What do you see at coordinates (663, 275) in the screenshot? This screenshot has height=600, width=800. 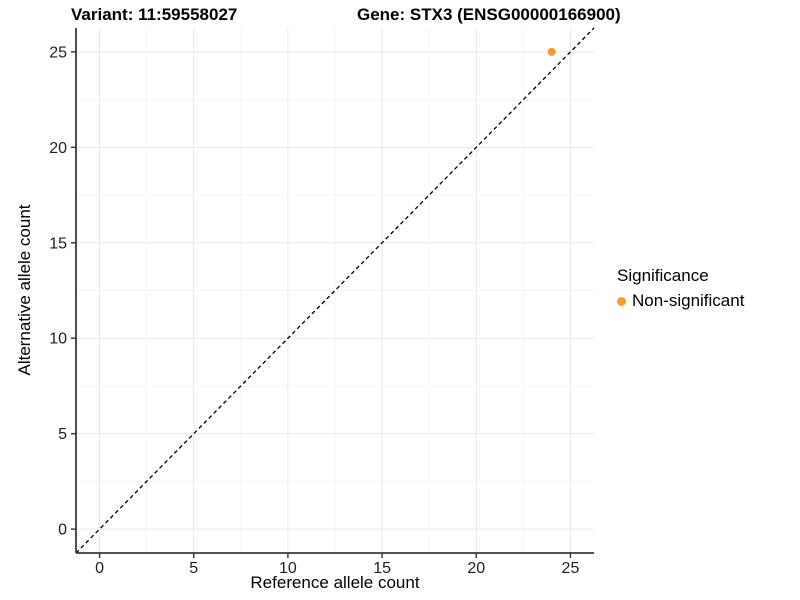 I see `legend-title: Significance` at bounding box center [663, 275].